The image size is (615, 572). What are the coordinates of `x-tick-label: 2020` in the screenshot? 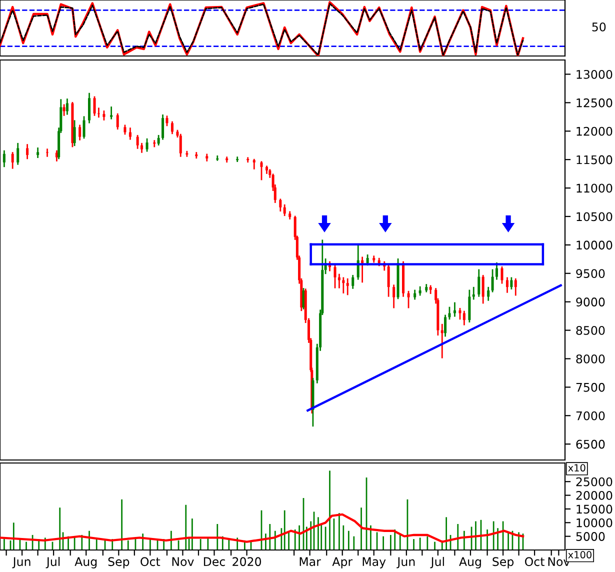 It's located at (247, 561).